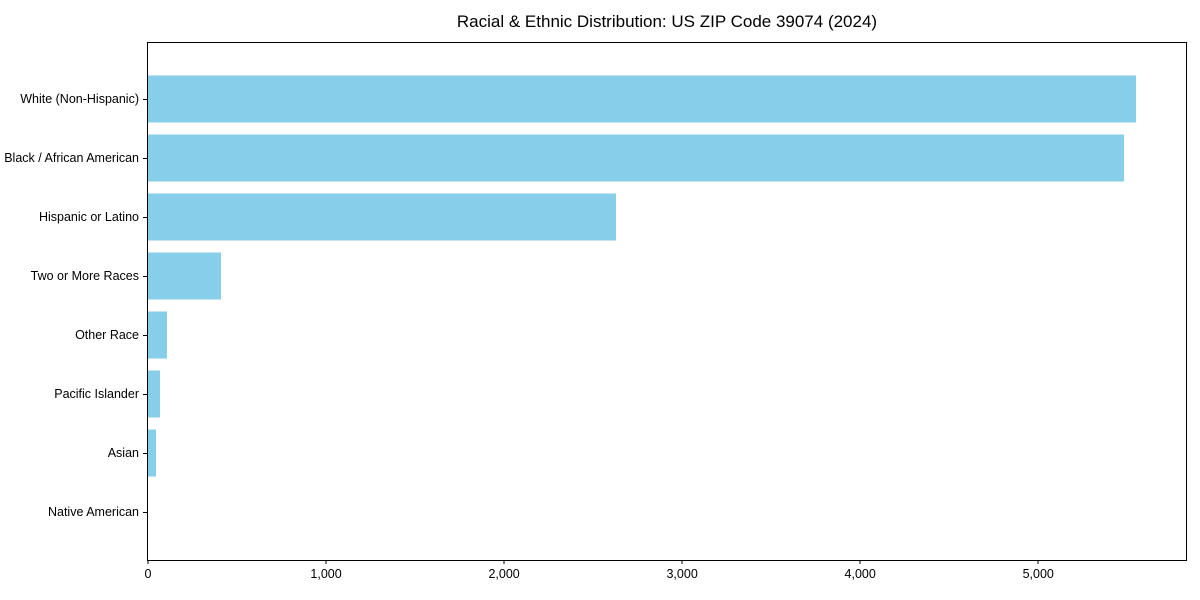 This screenshot has width=1200, height=600. I want to click on bar-row: Asian, so click(647, 452).